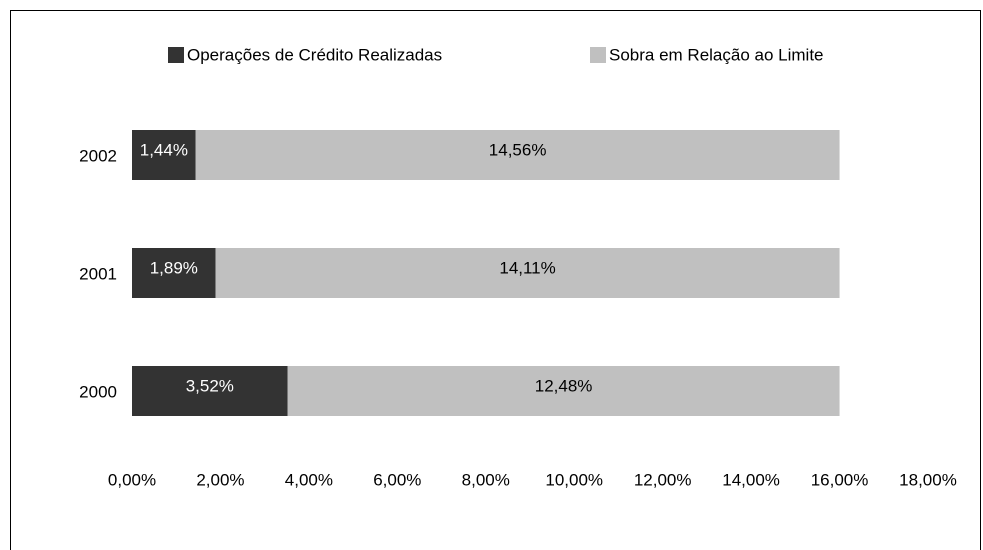  I want to click on data-label: 12,48%, so click(564, 385).